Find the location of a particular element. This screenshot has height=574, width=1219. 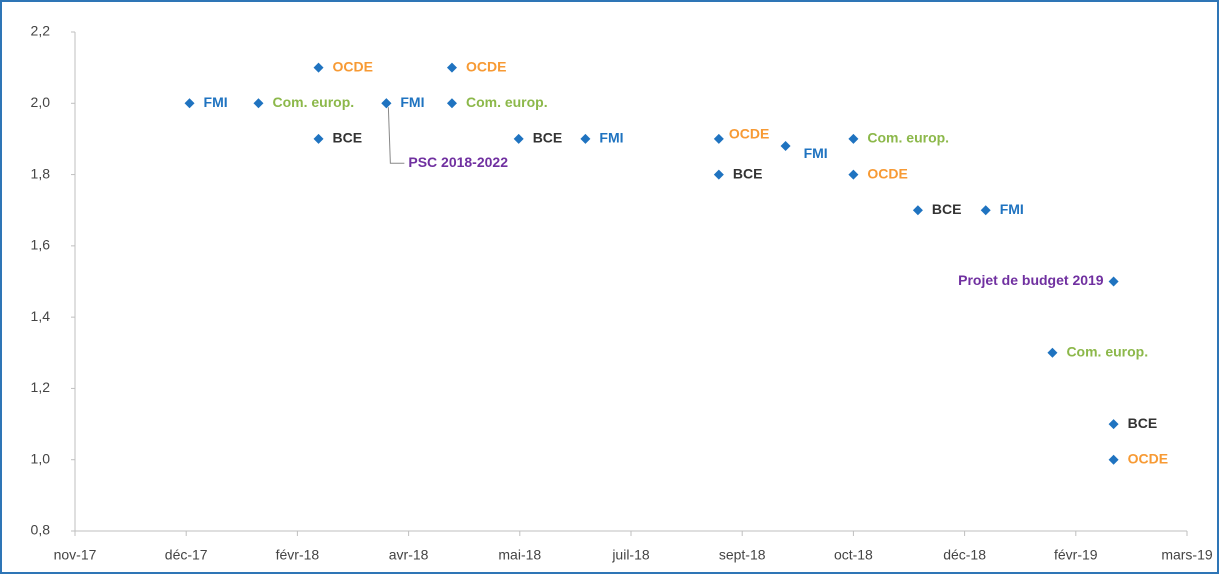

x-tick-label: déc-18 is located at coordinates (964, 555).